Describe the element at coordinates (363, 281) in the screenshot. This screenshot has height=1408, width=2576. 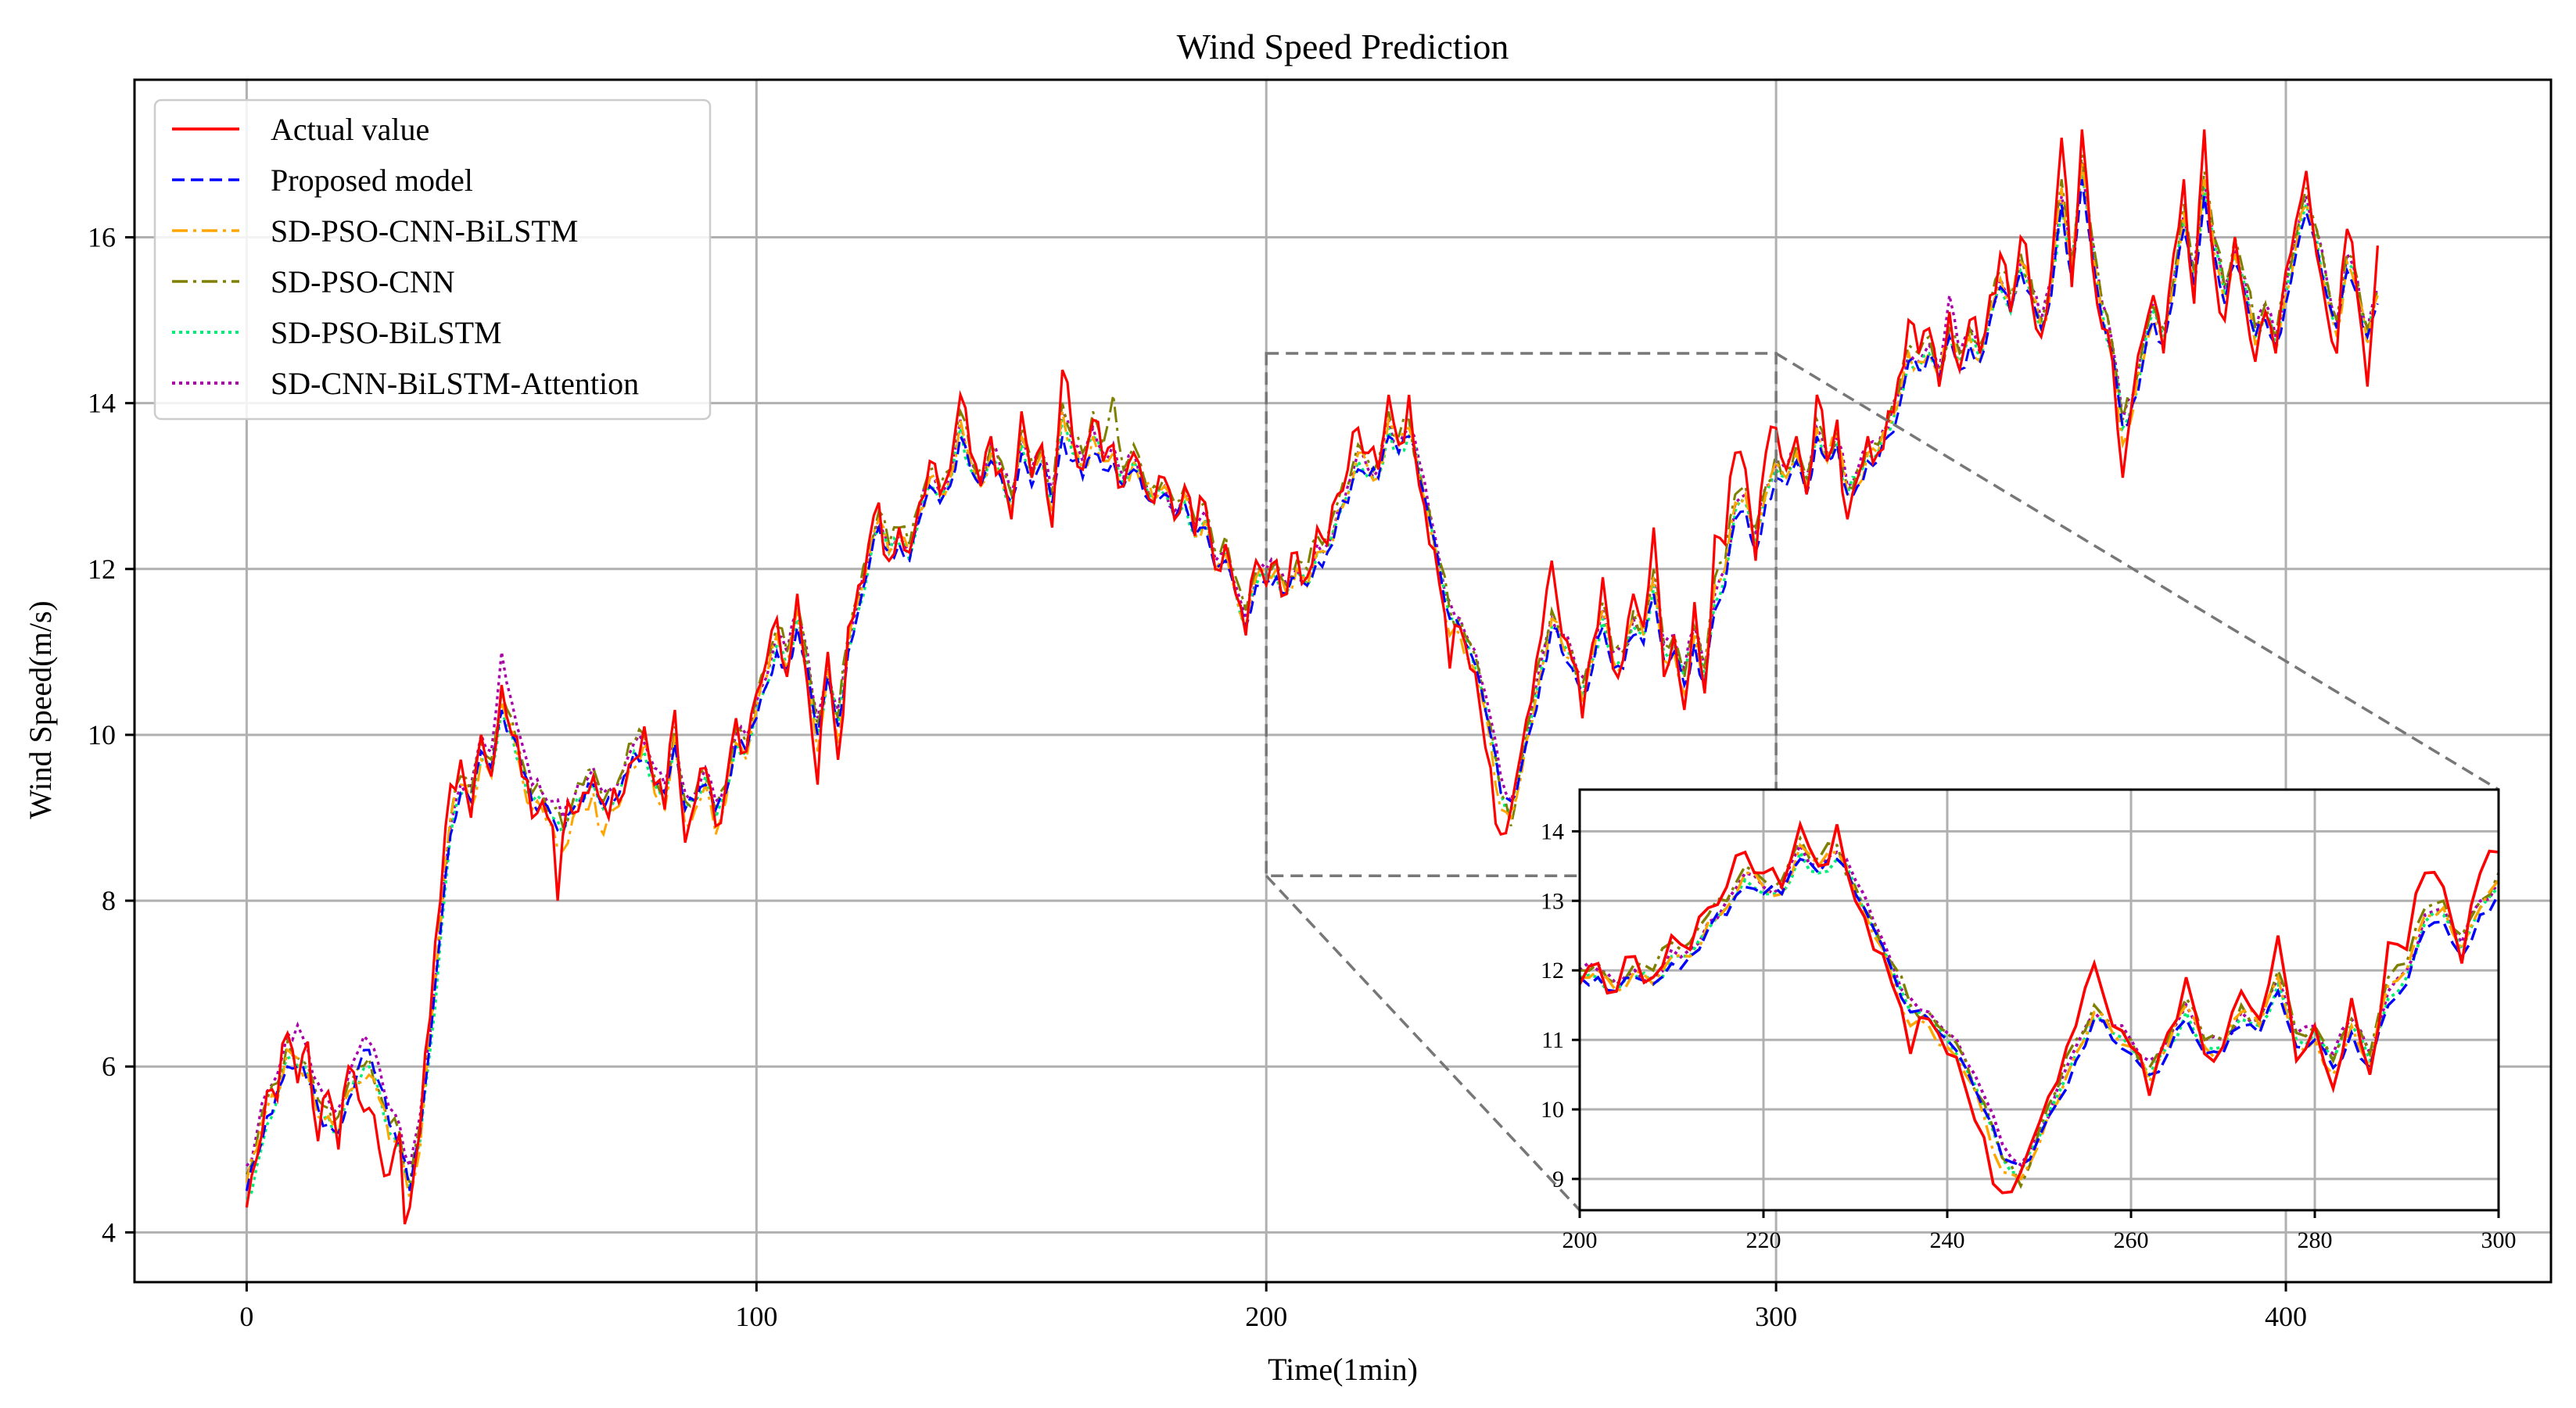
I see `legend-label: SD-PSO-CNN` at that location.